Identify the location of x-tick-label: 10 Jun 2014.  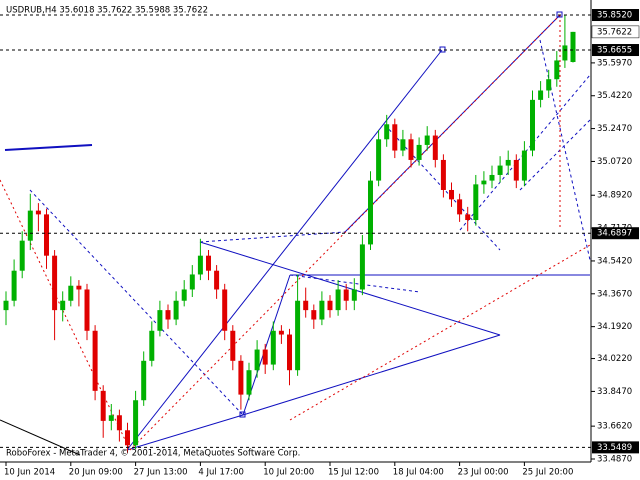
(29, 473).